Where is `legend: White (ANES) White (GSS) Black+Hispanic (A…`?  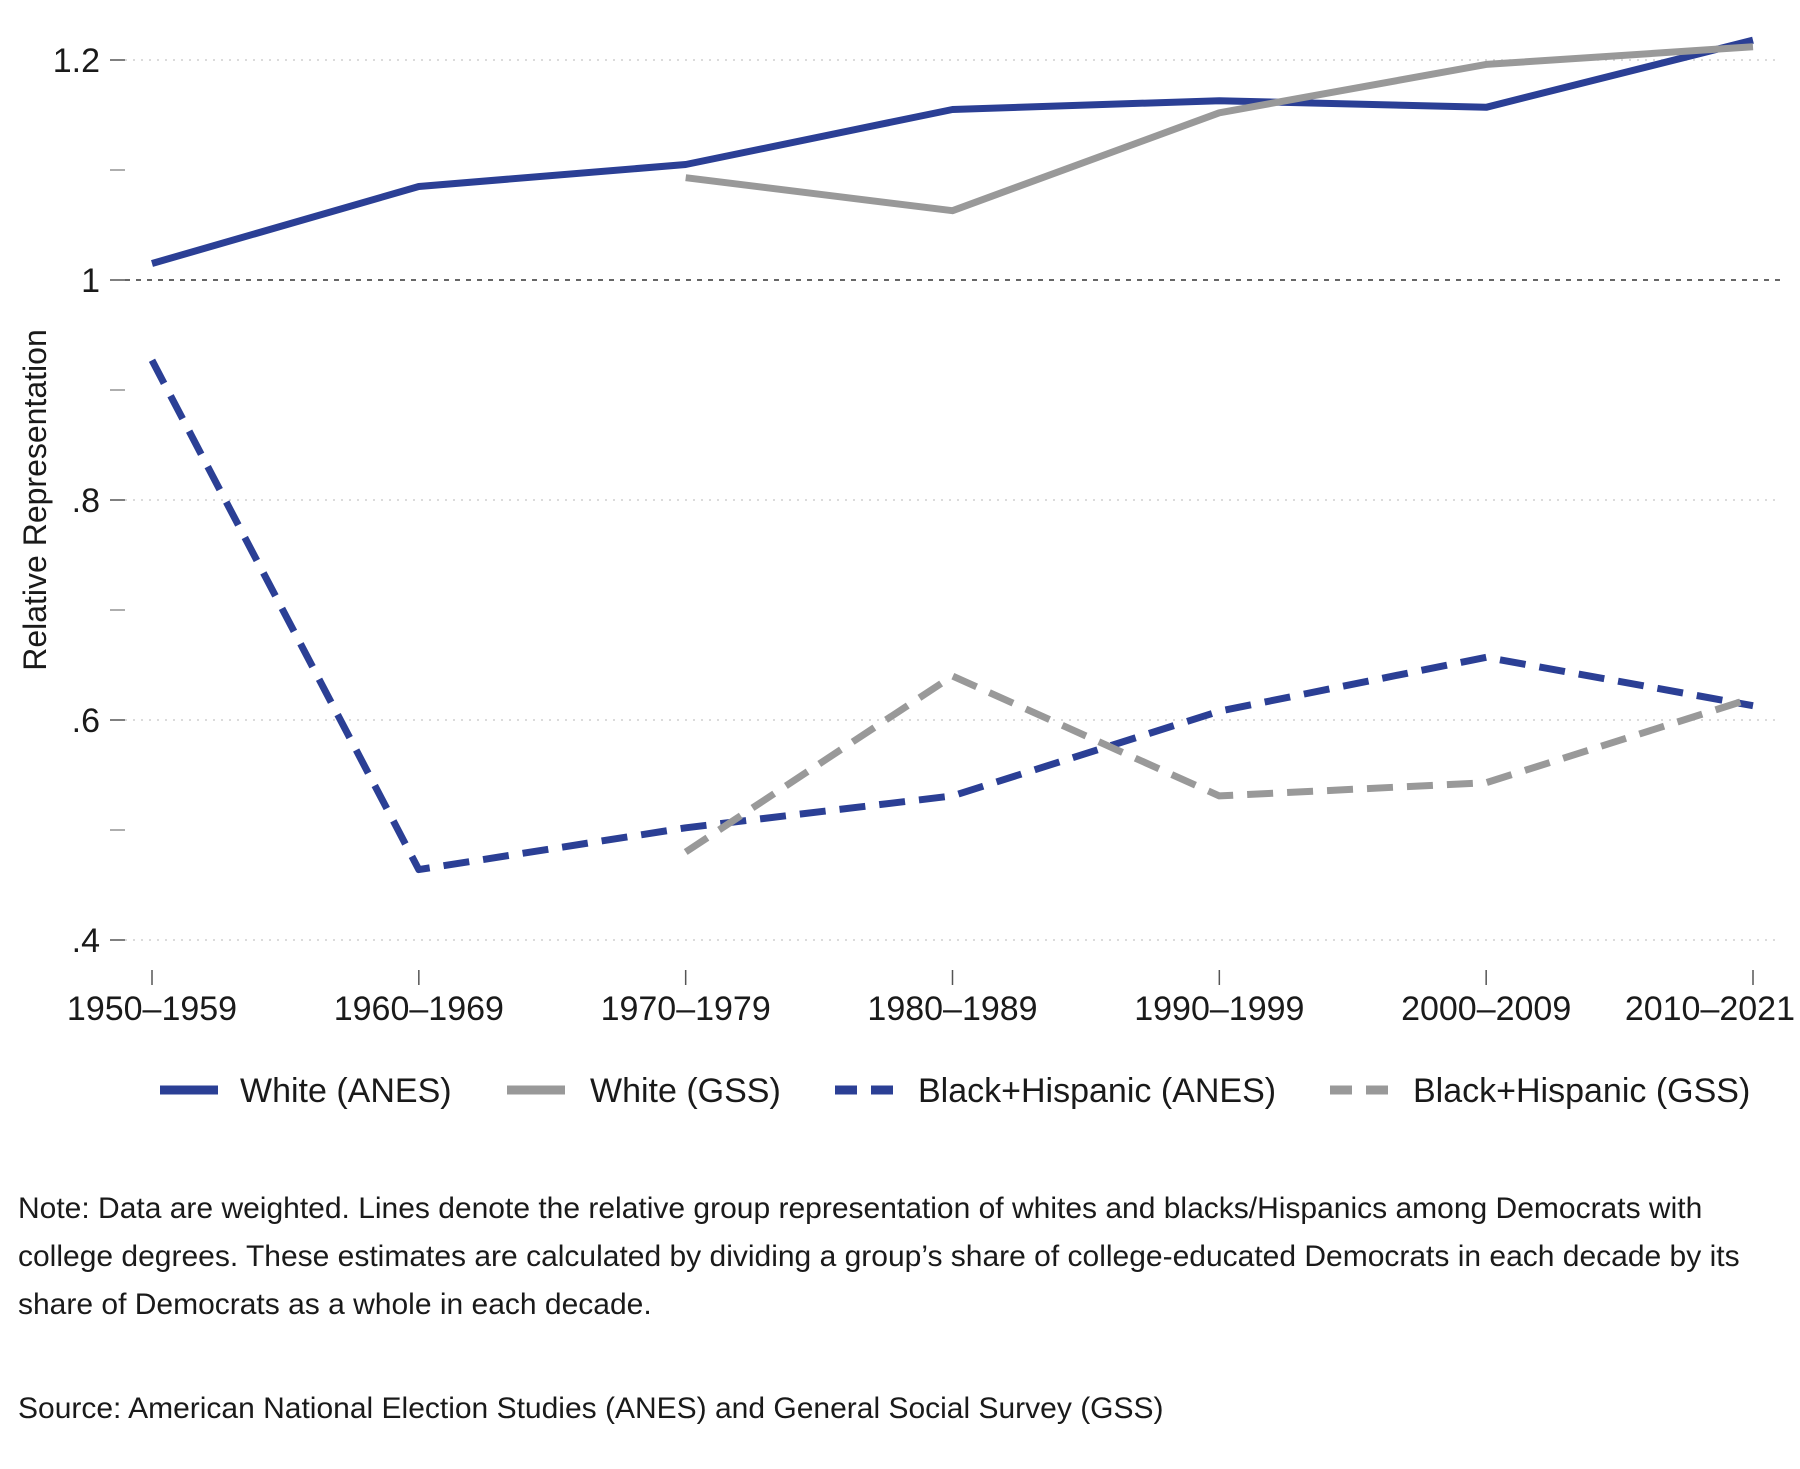
legend: White (ANES) White (GSS) Black+Hispanic (A… is located at coordinates (955, 1091).